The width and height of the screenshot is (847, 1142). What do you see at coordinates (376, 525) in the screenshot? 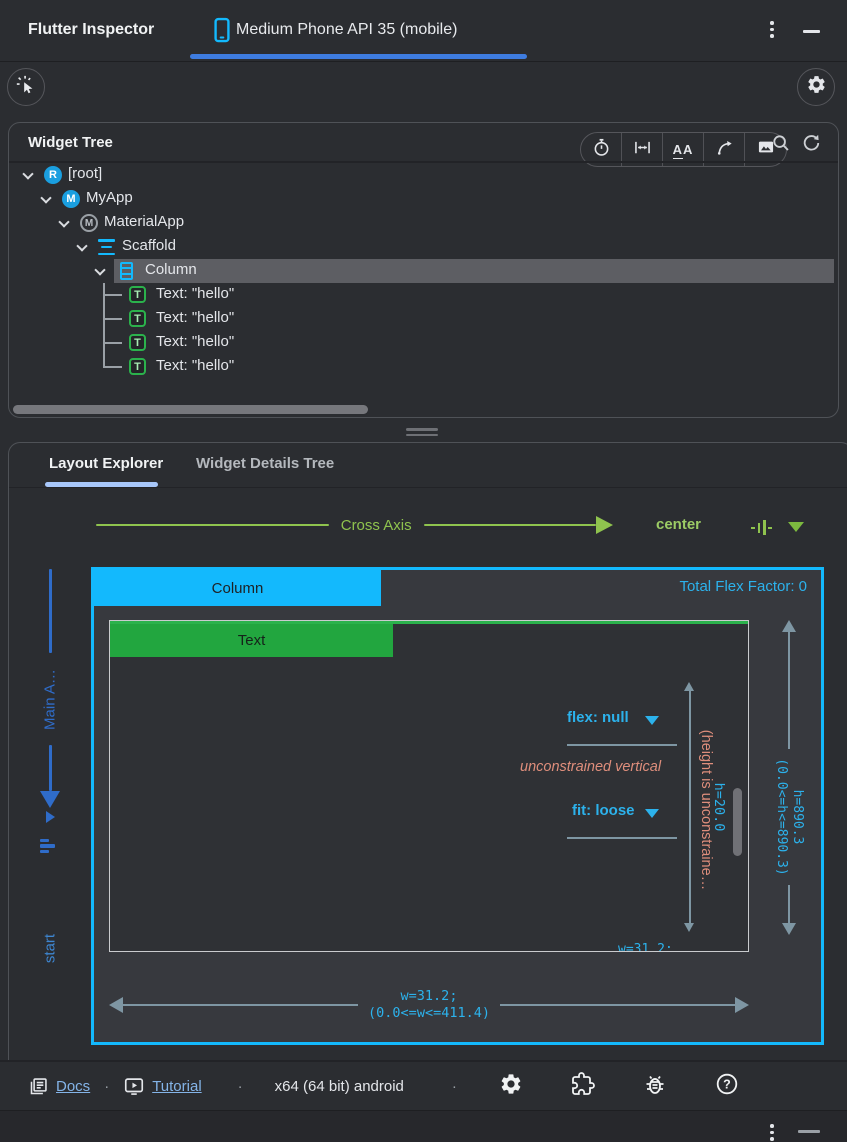
I see `cross-axis-label: Cross Axis` at bounding box center [376, 525].